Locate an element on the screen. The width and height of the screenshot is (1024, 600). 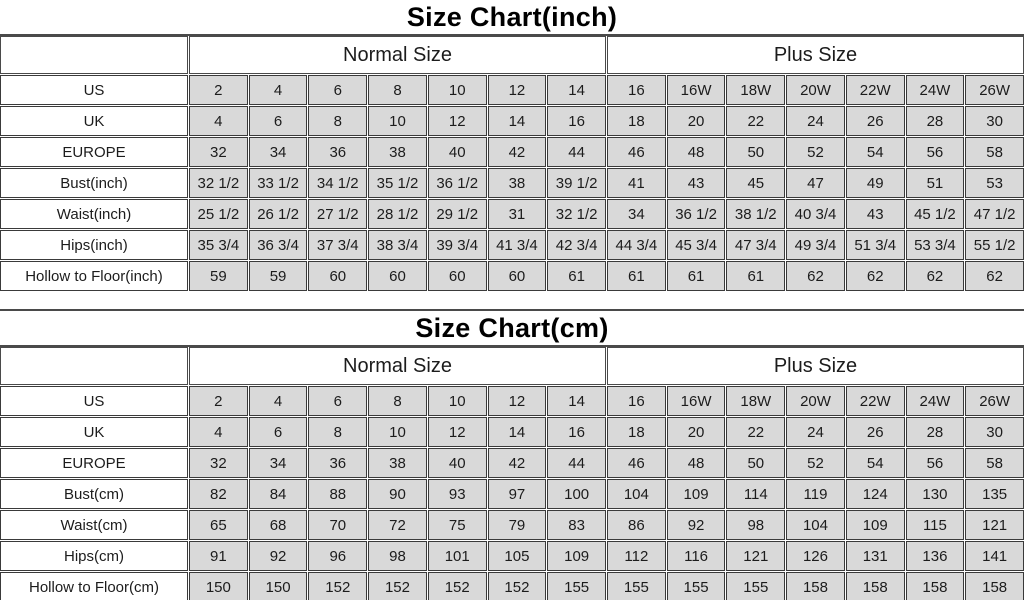
size-value-cell: 121 is located at coordinates (994, 525).